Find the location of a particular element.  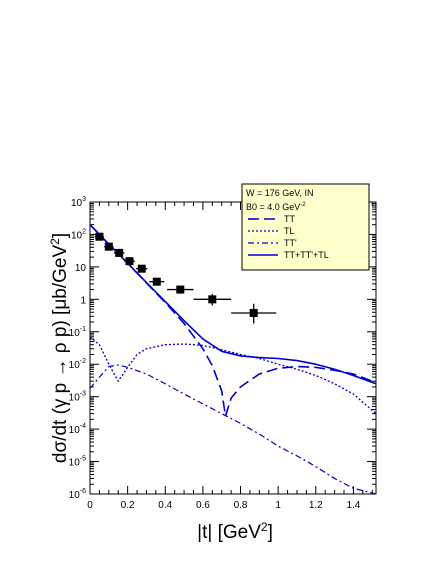

y-tick-label: 10⁻¹ is located at coordinates (77, 332).